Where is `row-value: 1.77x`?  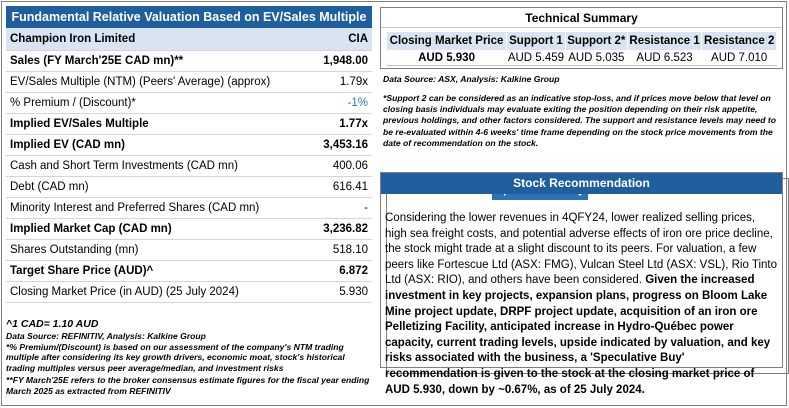 row-value: 1.77x is located at coordinates (341, 124).